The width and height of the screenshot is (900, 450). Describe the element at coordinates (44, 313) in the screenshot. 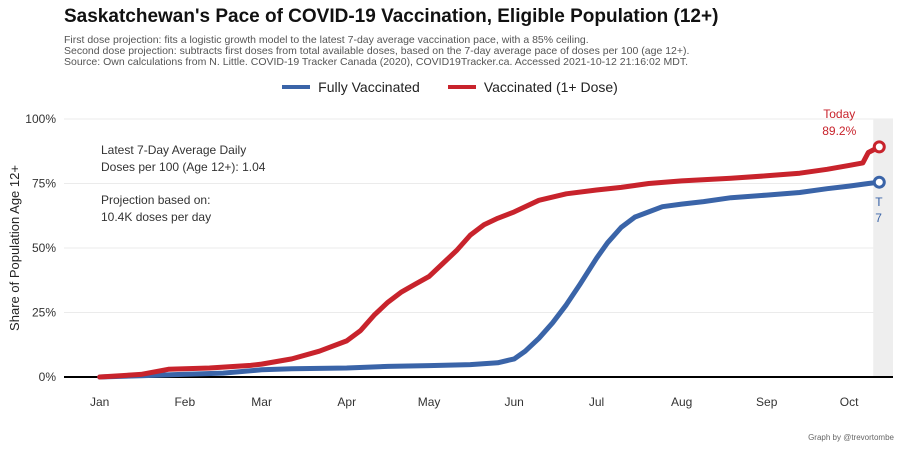

I see `y-tick-label-1: 25%` at that location.